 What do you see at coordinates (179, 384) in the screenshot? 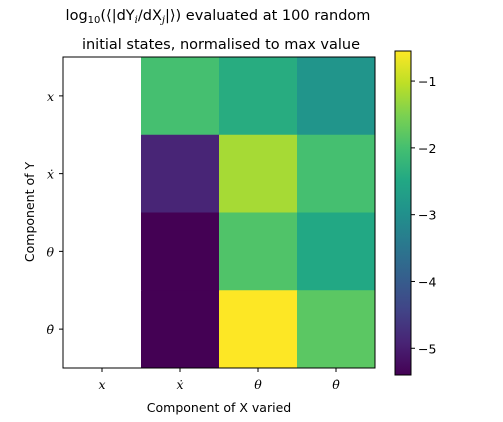
I see `x-tick-label: ẋ` at bounding box center [179, 384].